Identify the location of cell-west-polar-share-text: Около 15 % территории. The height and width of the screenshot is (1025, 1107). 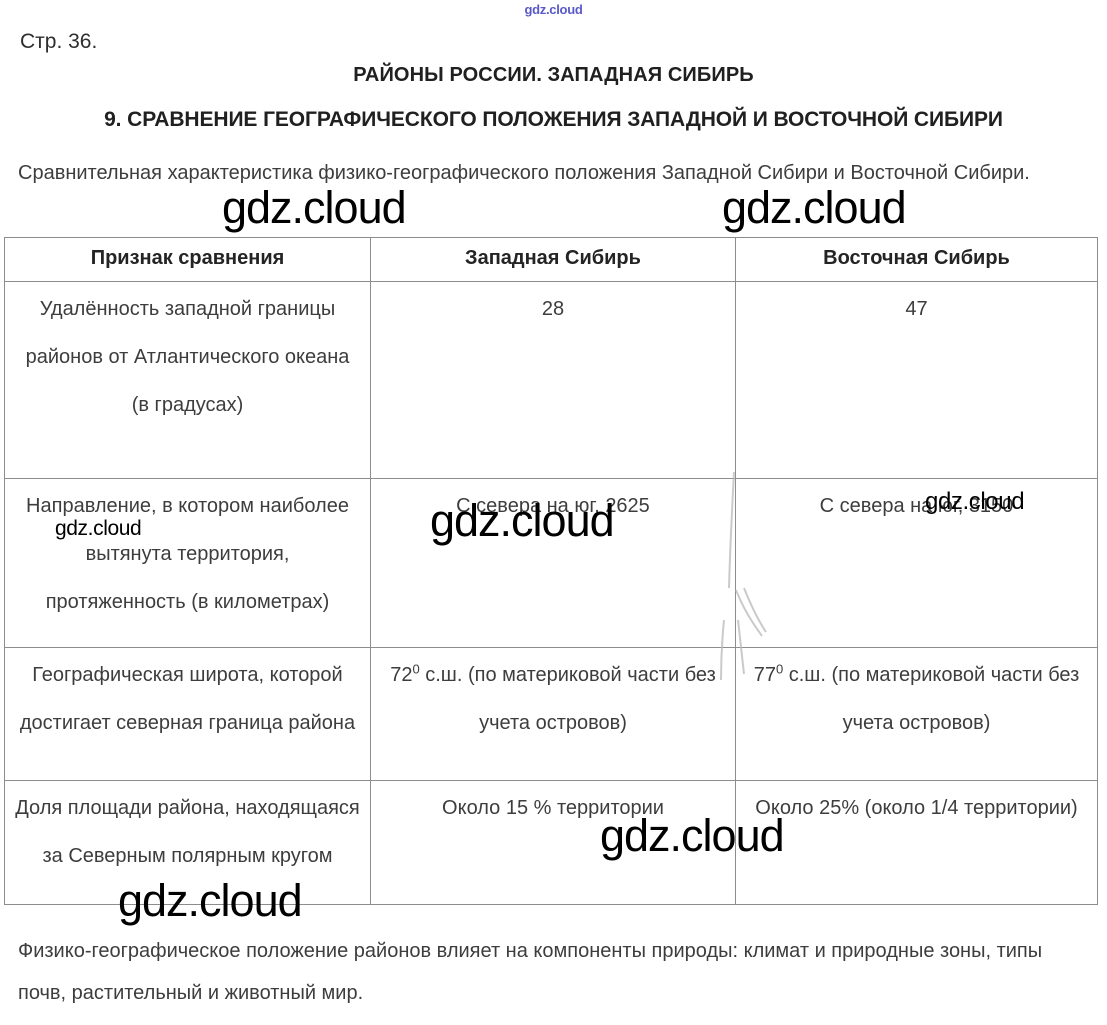
(553, 808).